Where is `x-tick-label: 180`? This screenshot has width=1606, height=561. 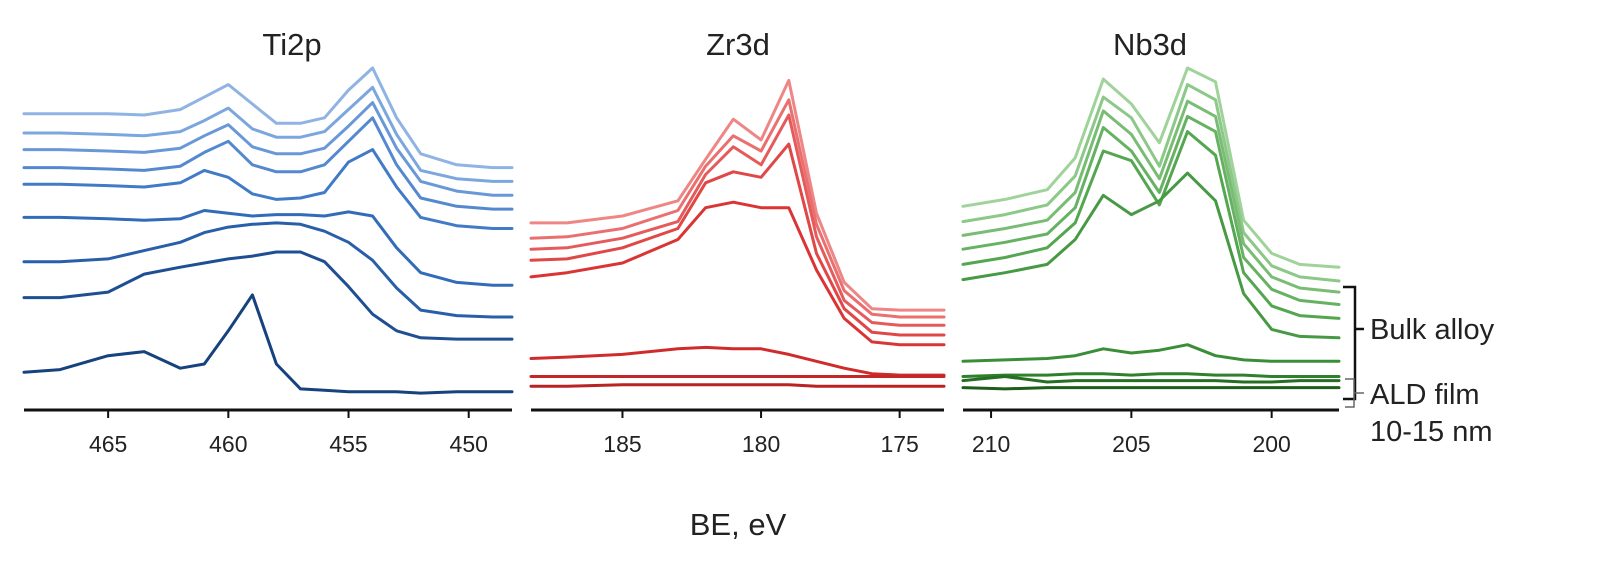 x-tick-label: 180 is located at coordinates (761, 444).